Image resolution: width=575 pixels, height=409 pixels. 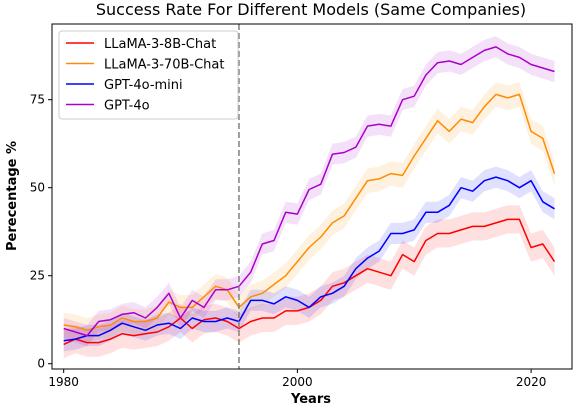 I want to click on x-axis-label: Years, so click(x=310, y=399).